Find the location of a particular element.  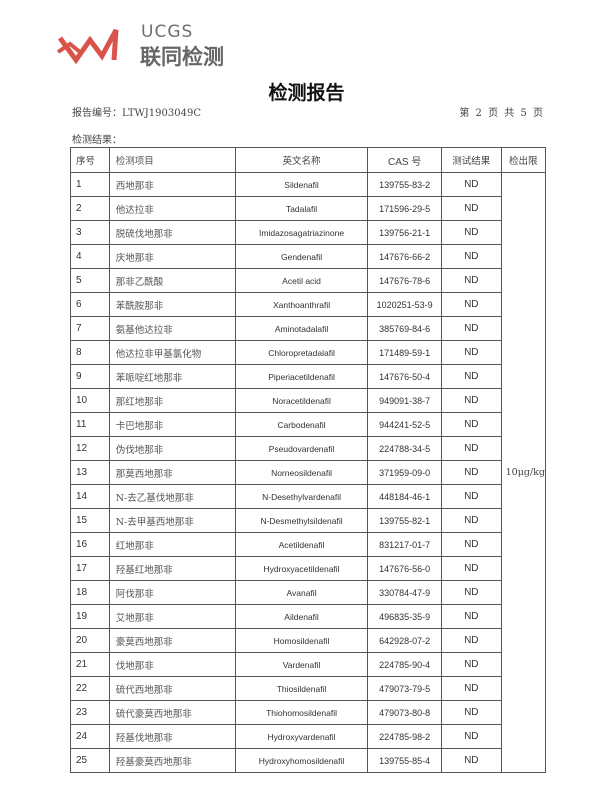

row-number: 24 is located at coordinates (90, 736).